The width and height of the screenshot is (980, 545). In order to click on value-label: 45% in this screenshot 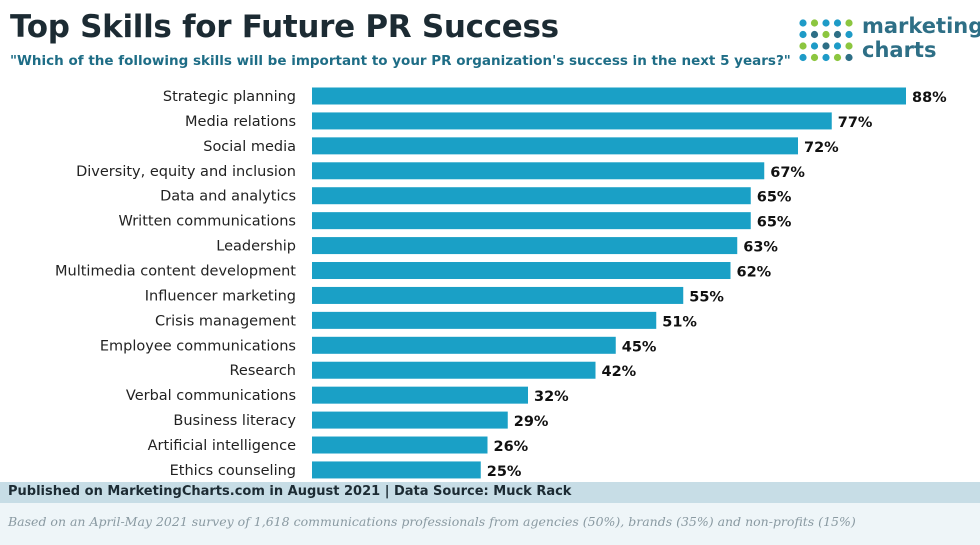, I will do `click(639, 347)`.